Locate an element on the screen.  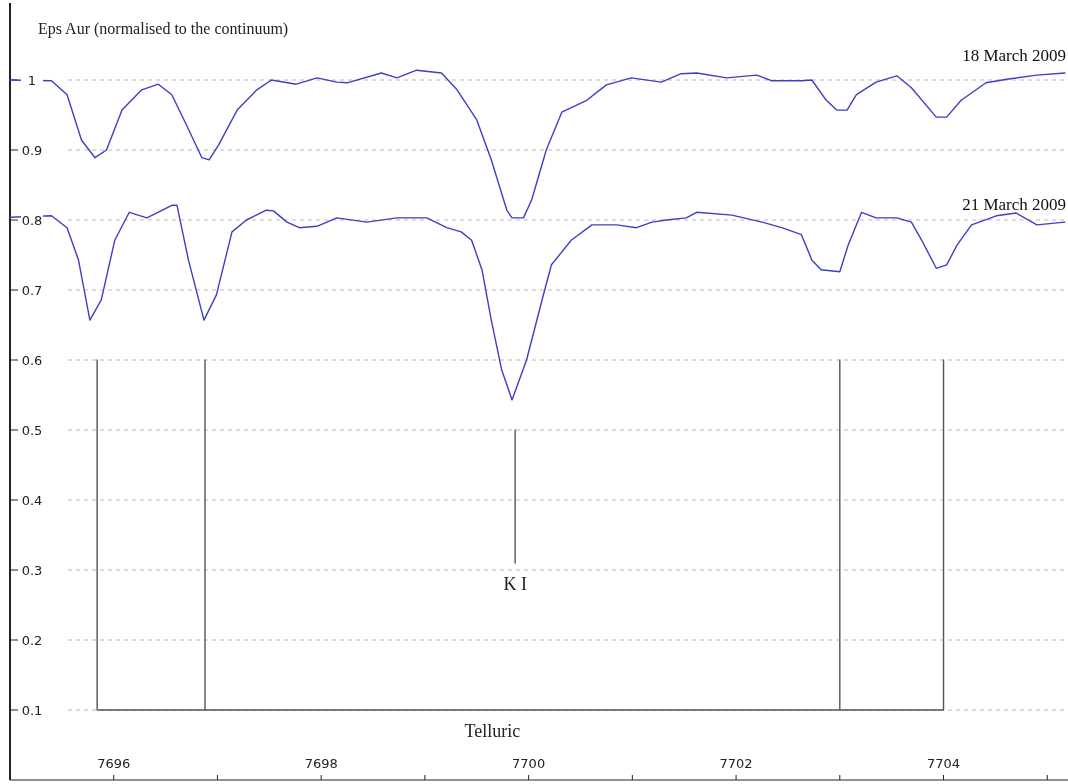
annotation: Telluric is located at coordinates (492, 730).